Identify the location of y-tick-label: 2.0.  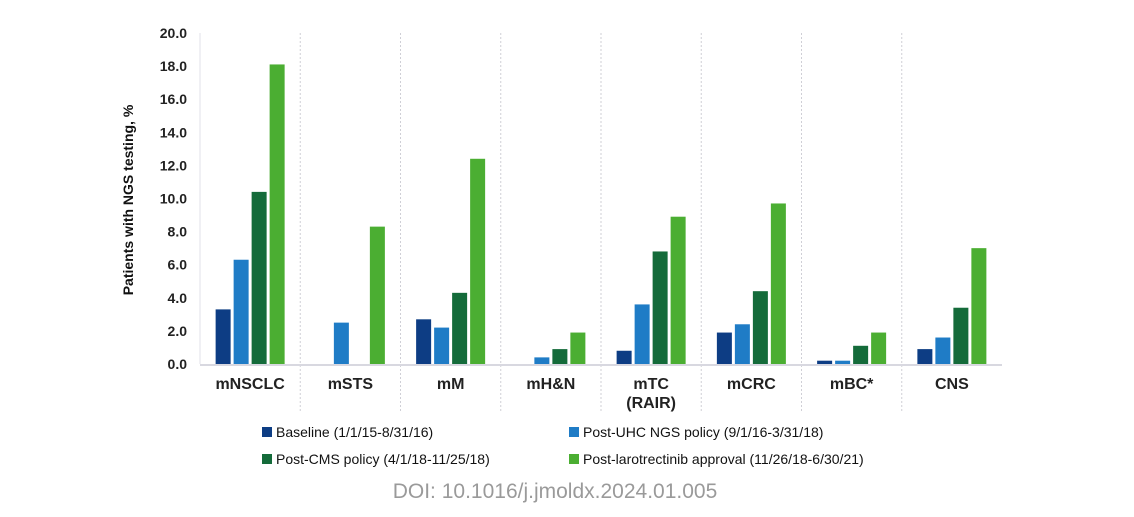
(178, 331).